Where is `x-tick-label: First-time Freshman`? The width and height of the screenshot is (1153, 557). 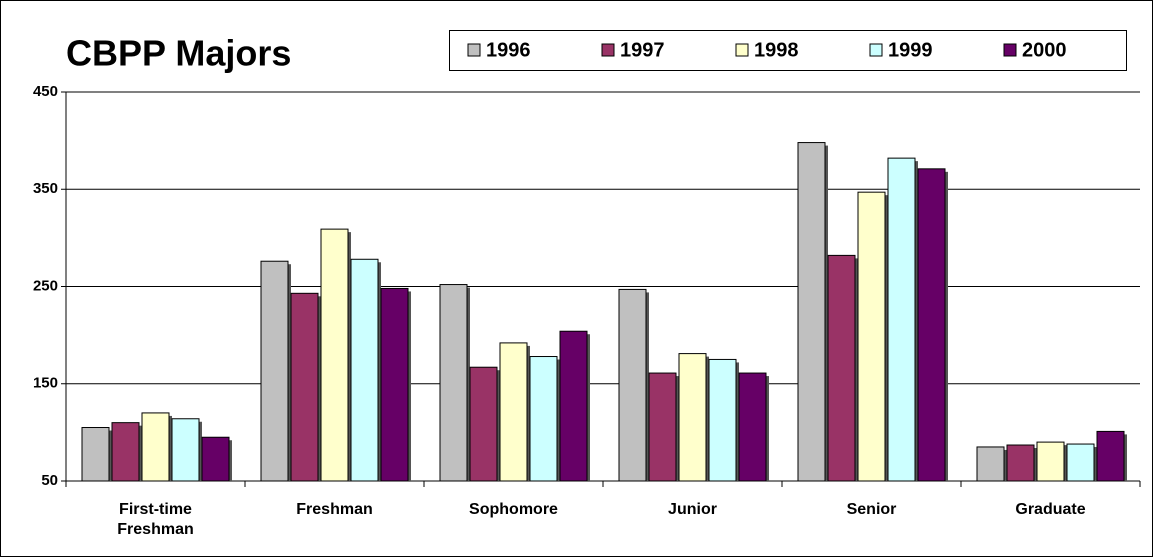
x-tick-label: First-time Freshman is located at coordinates (155, 519).